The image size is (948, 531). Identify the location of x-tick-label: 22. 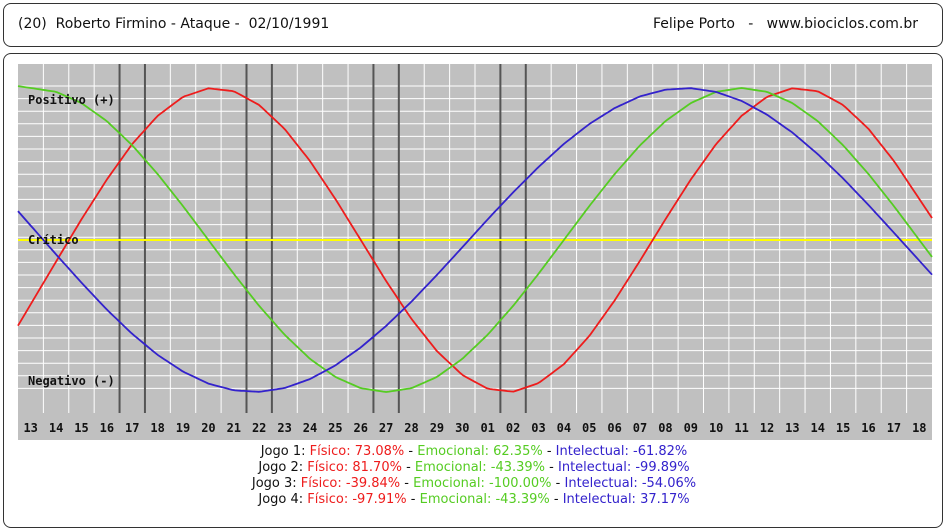
(259, 428).